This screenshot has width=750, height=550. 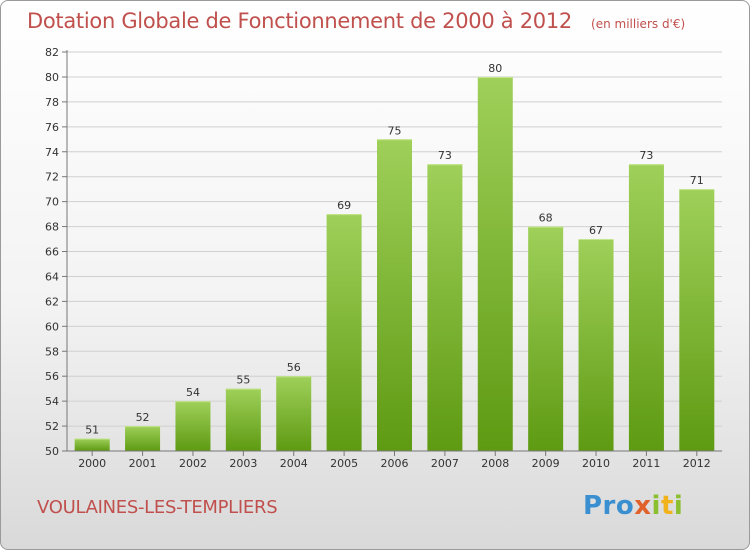 I want to click on logo-text-i2: i, so click(x=678, y=506).